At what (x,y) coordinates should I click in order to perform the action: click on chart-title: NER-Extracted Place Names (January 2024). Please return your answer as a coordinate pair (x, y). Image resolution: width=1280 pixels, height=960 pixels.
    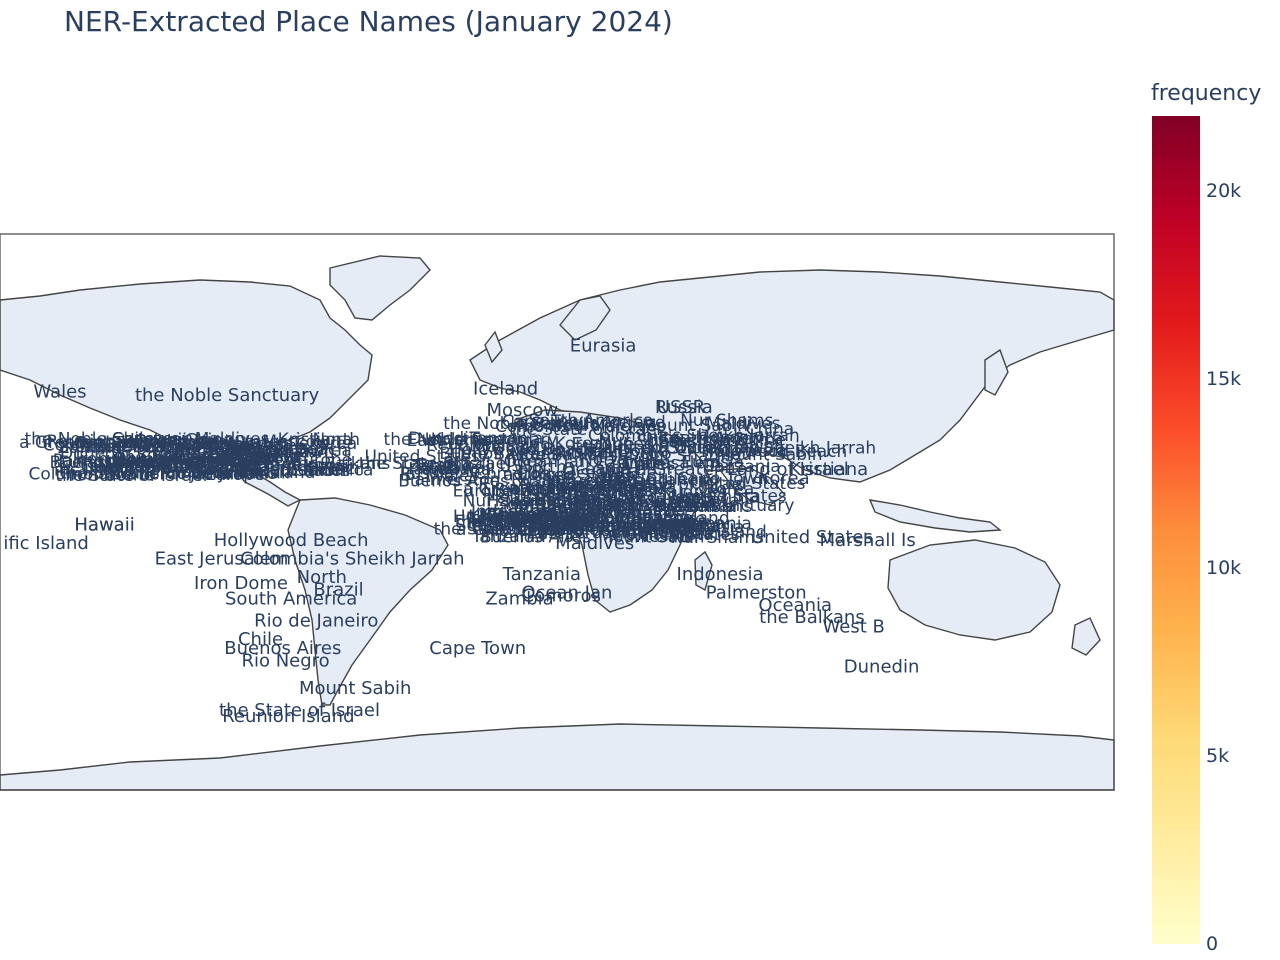
    Looking at the image, I should click on (368, 21).